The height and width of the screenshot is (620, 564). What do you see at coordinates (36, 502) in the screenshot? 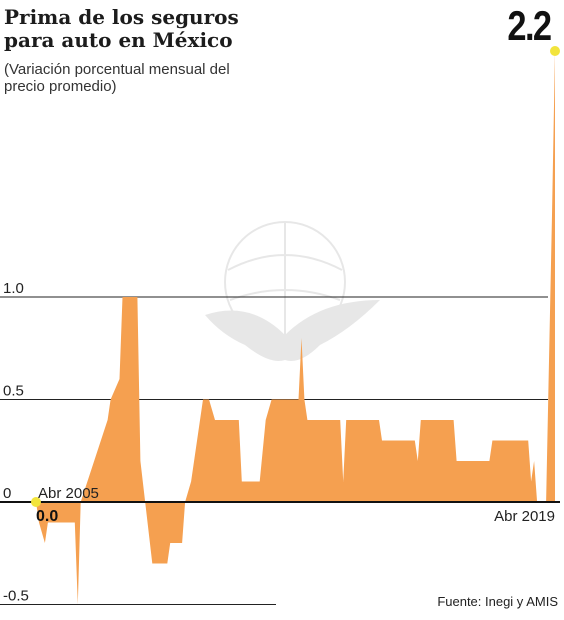
I see `start-marker` at bounding box center [36, 502].